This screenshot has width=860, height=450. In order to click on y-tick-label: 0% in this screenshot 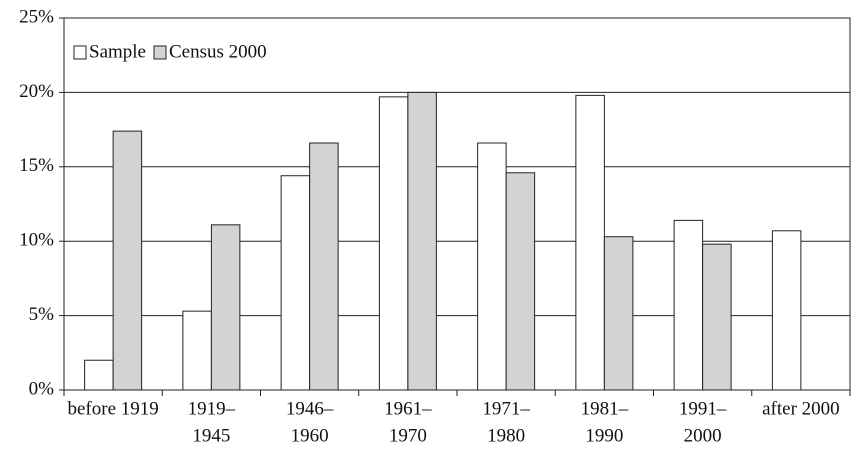, I will do `click(42, 388)`.